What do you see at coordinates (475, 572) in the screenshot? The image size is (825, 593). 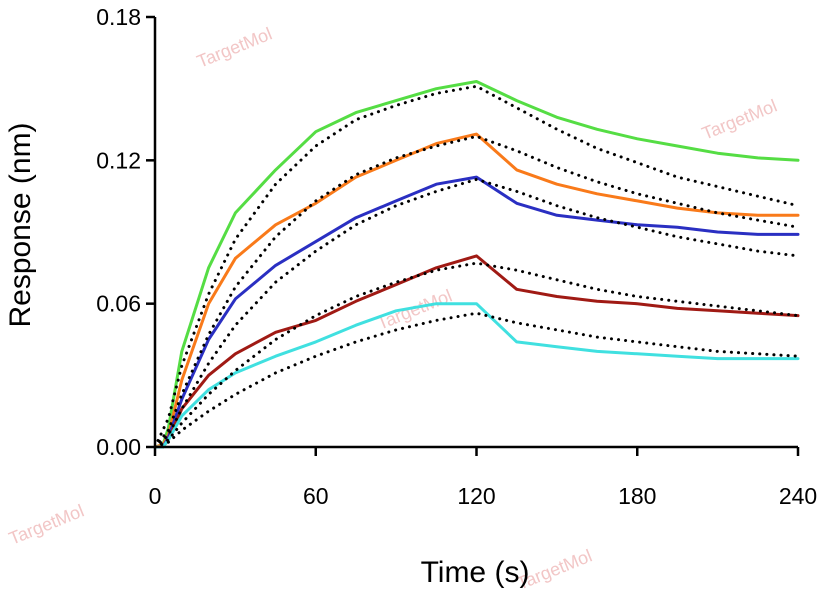 I see `x-axis-title: Time (s)` at bounding box center [475, 572].